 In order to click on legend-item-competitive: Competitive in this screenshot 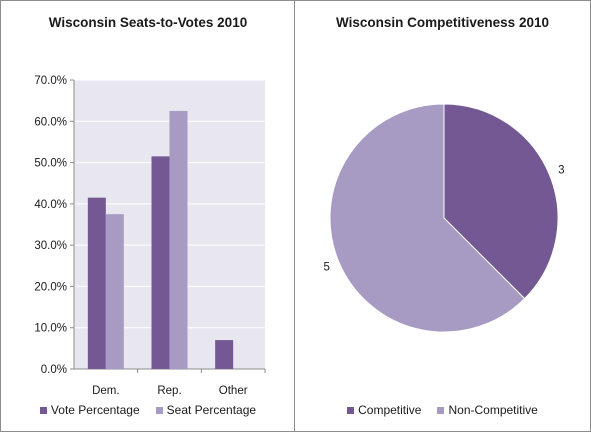, I will do `click(384, 410)`.